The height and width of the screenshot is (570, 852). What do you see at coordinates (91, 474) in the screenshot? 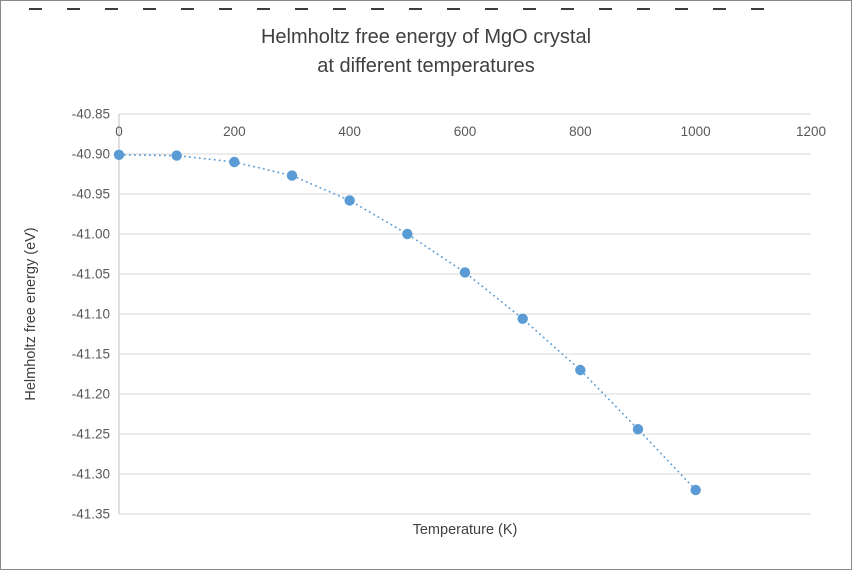
I see `y-tick-label: -41.30` at bounding box center [91, 474].